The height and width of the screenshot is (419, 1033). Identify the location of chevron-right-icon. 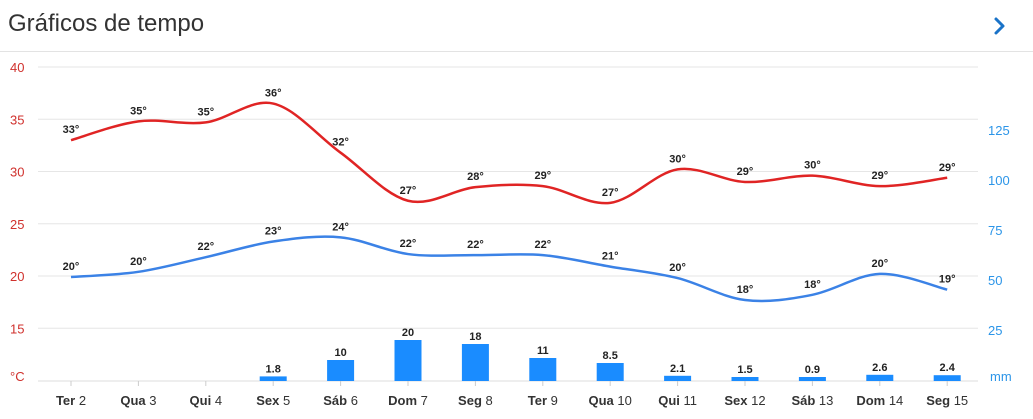
(1000, 26).